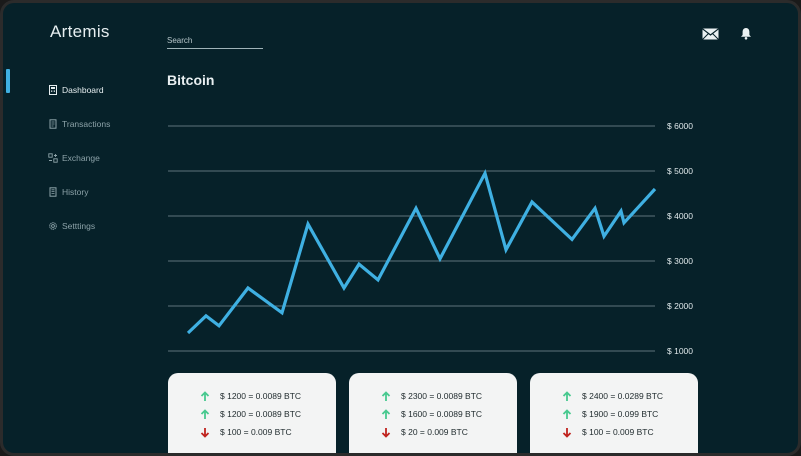 The image size is (801, 456). Describe the element at coordinates (680, 306) in the screenshot. I see `y-tick-label: $ 2000` at that location.